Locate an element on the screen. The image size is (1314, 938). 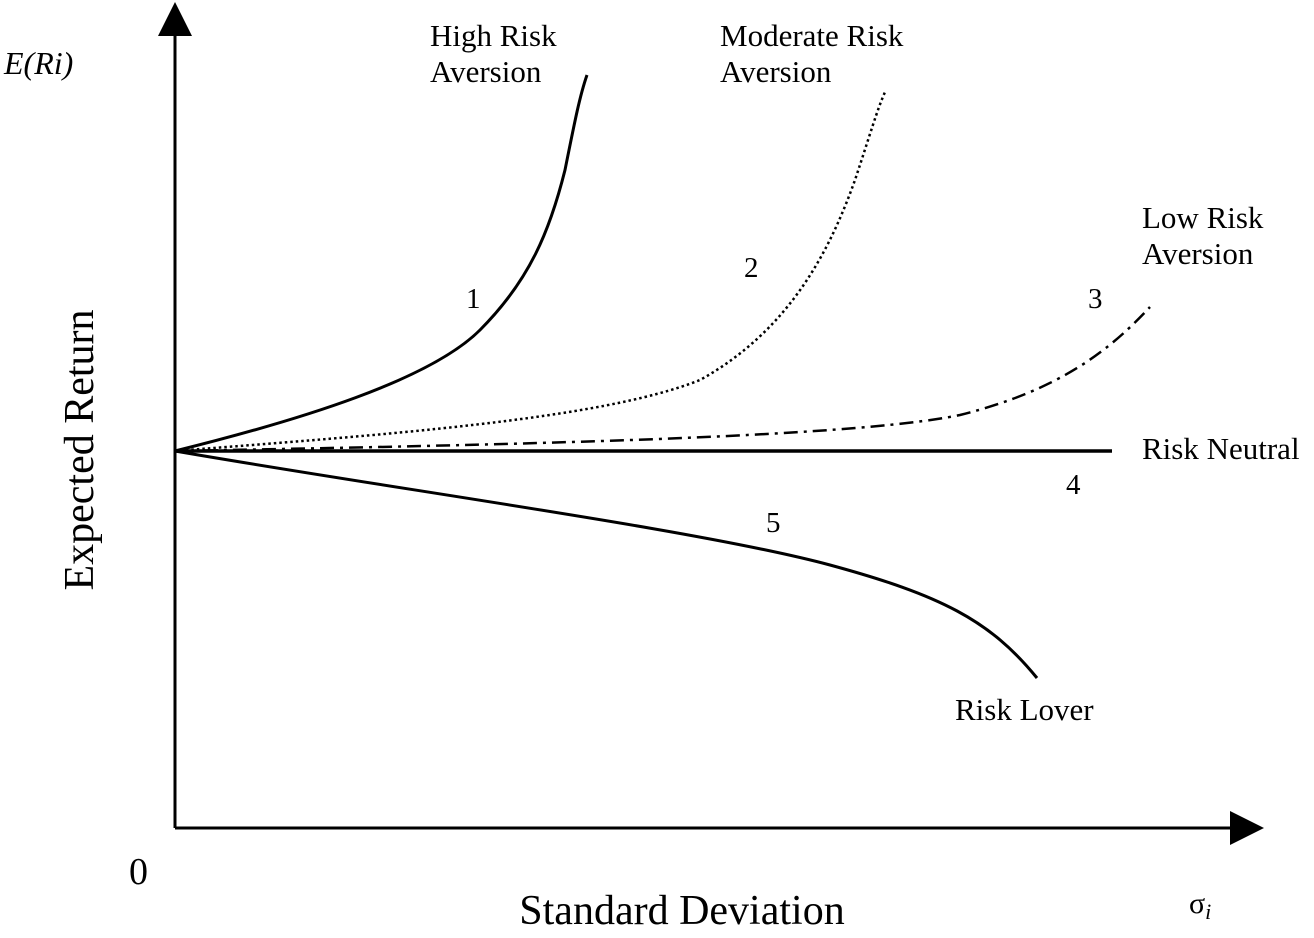
y-axis-arrowhead is located at coordinates (175, 19).